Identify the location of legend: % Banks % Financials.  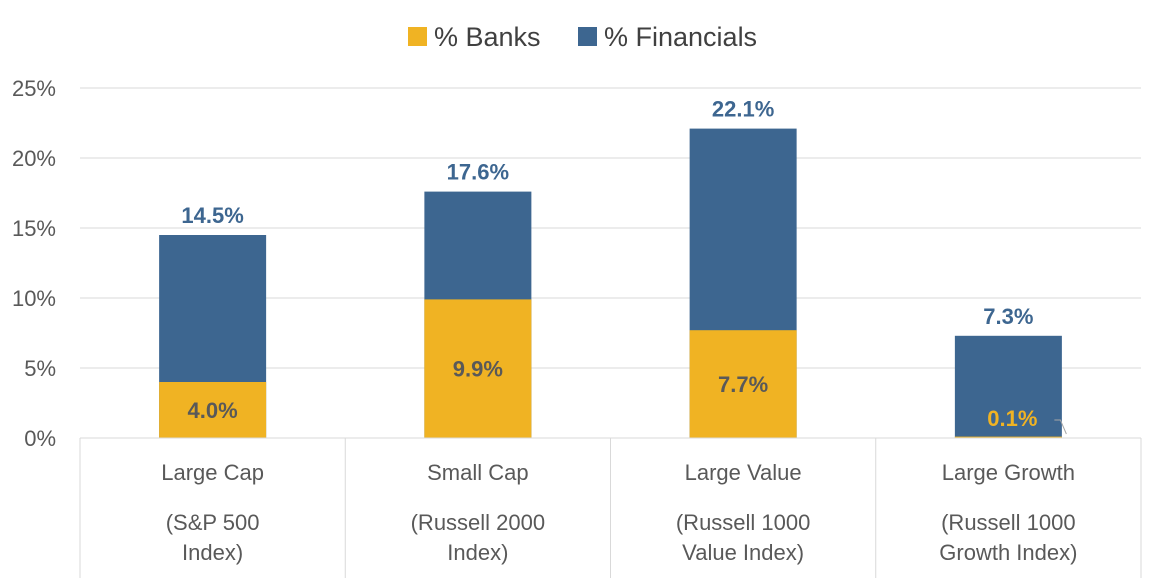
(582, 37).